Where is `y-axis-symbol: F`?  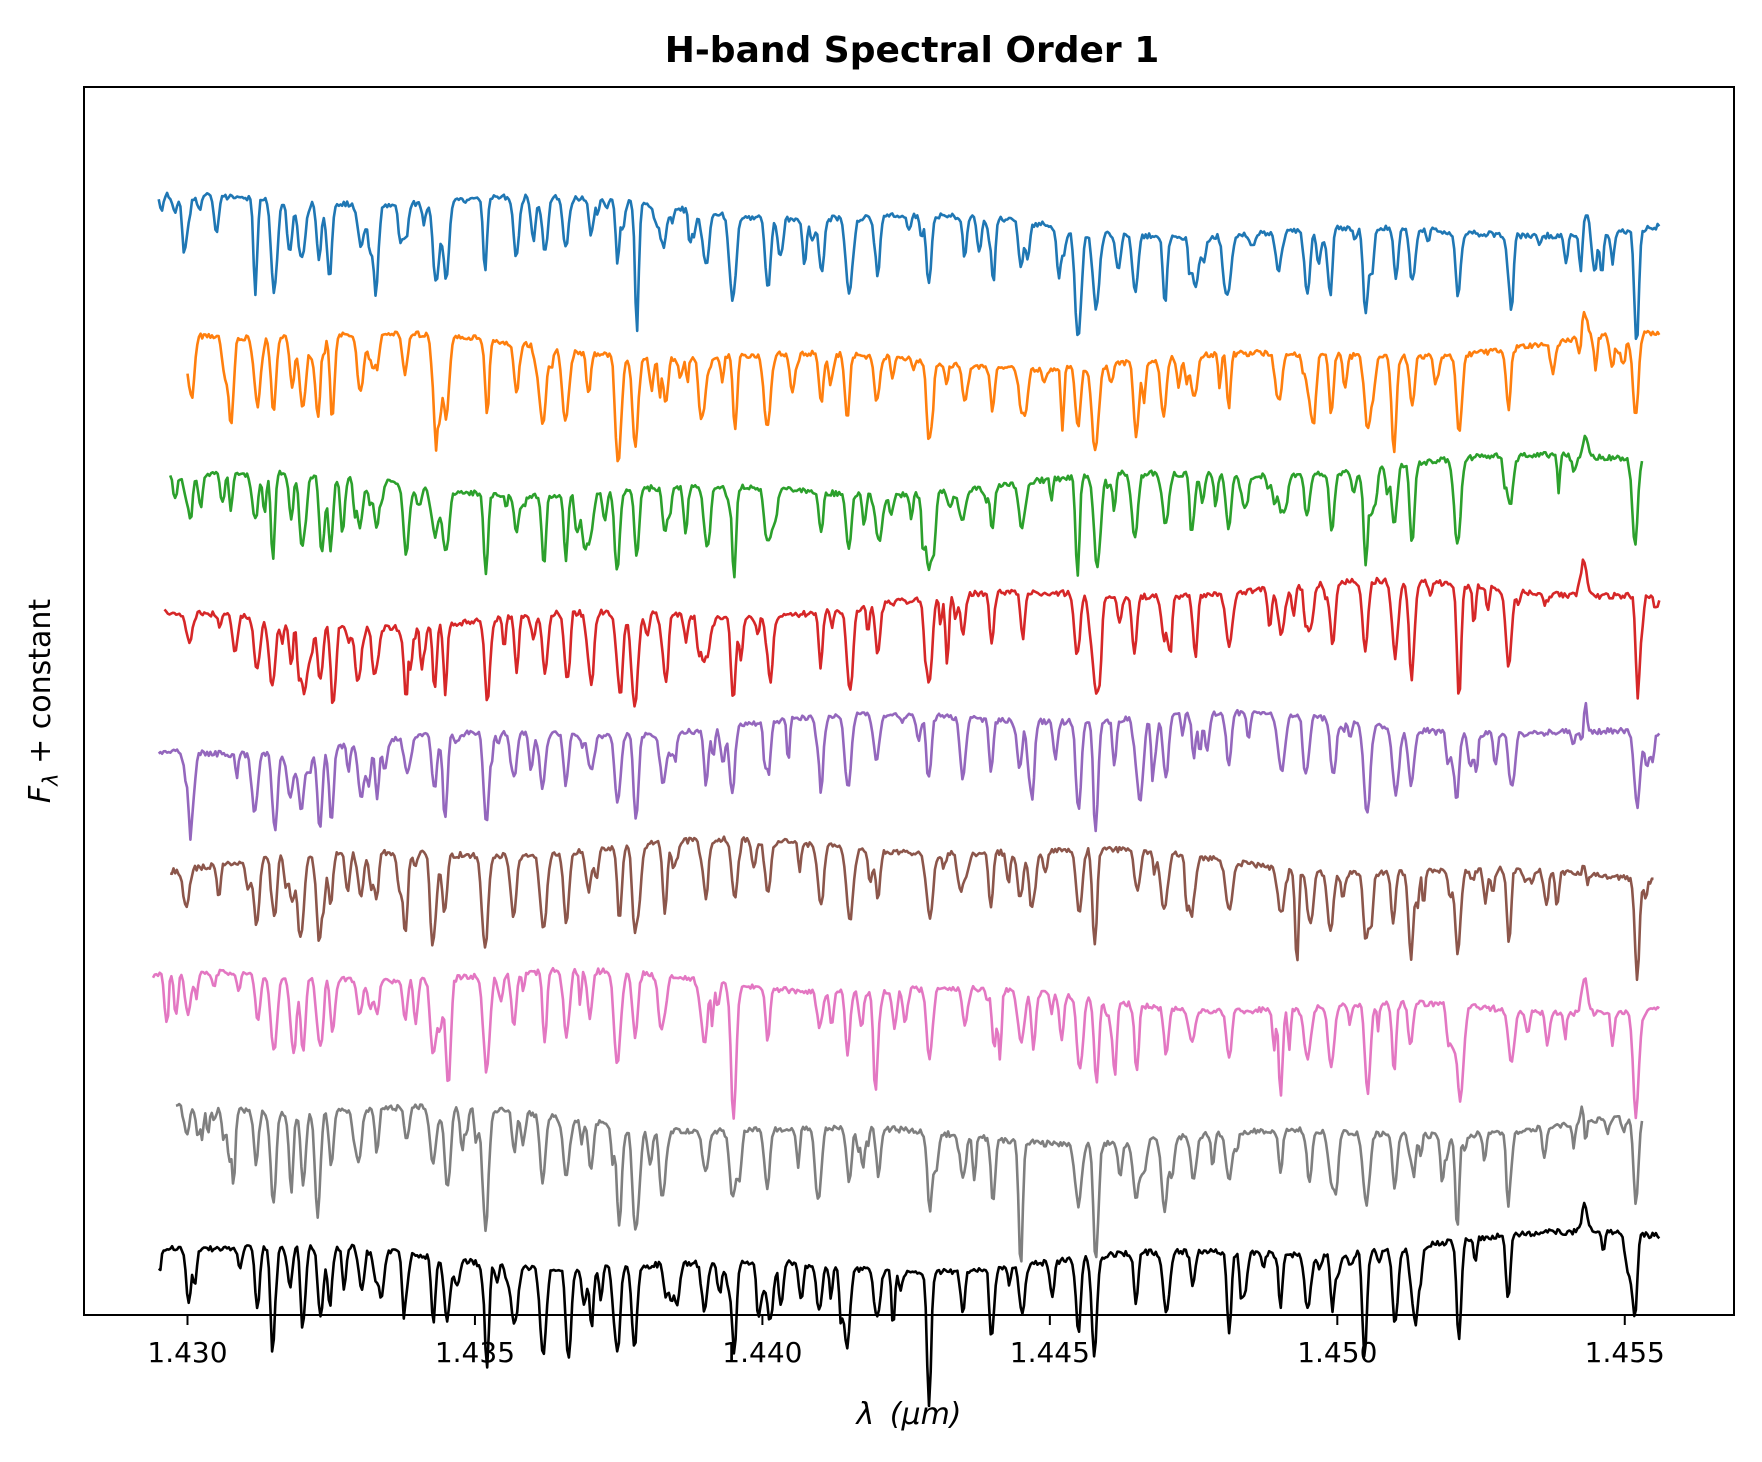 y-axis-symbol: F is located at coordinates (40, 794).